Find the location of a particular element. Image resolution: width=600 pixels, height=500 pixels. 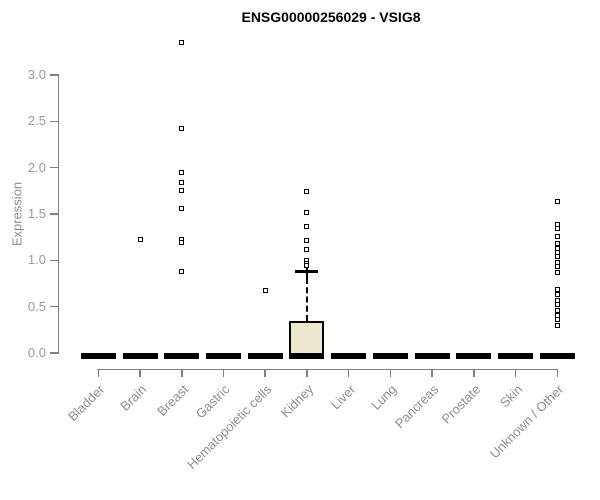

x-tick-label: Prostate is located at coordinates (461, 404).